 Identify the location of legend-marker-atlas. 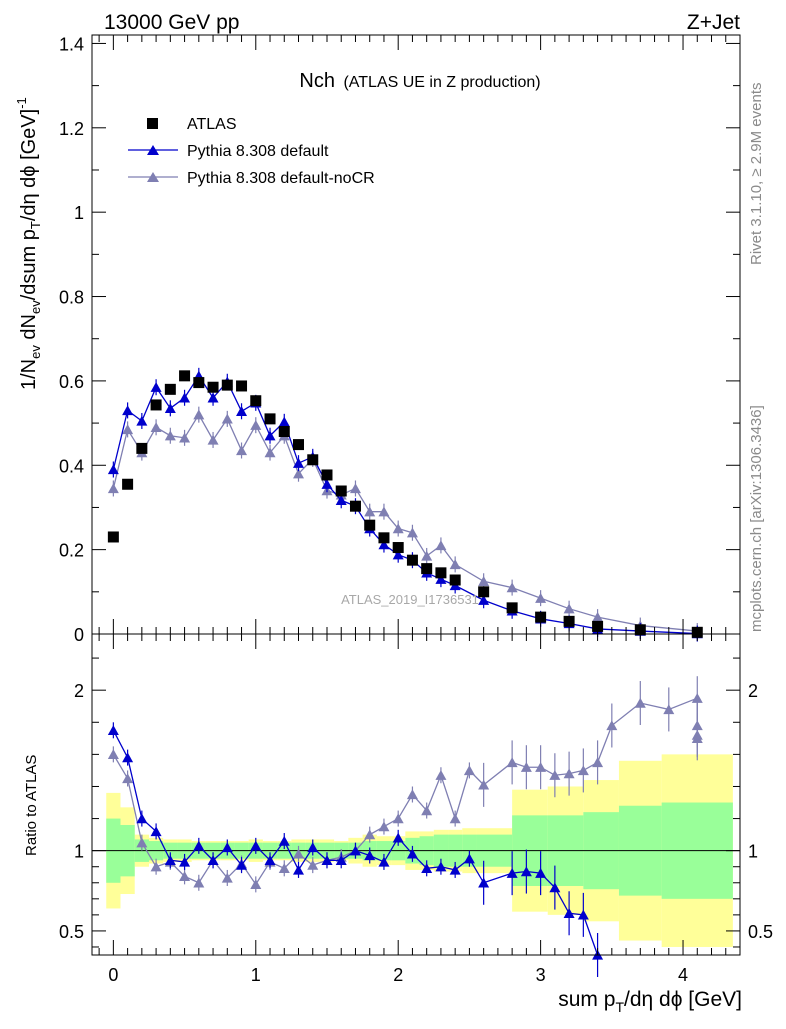
(152, 123).